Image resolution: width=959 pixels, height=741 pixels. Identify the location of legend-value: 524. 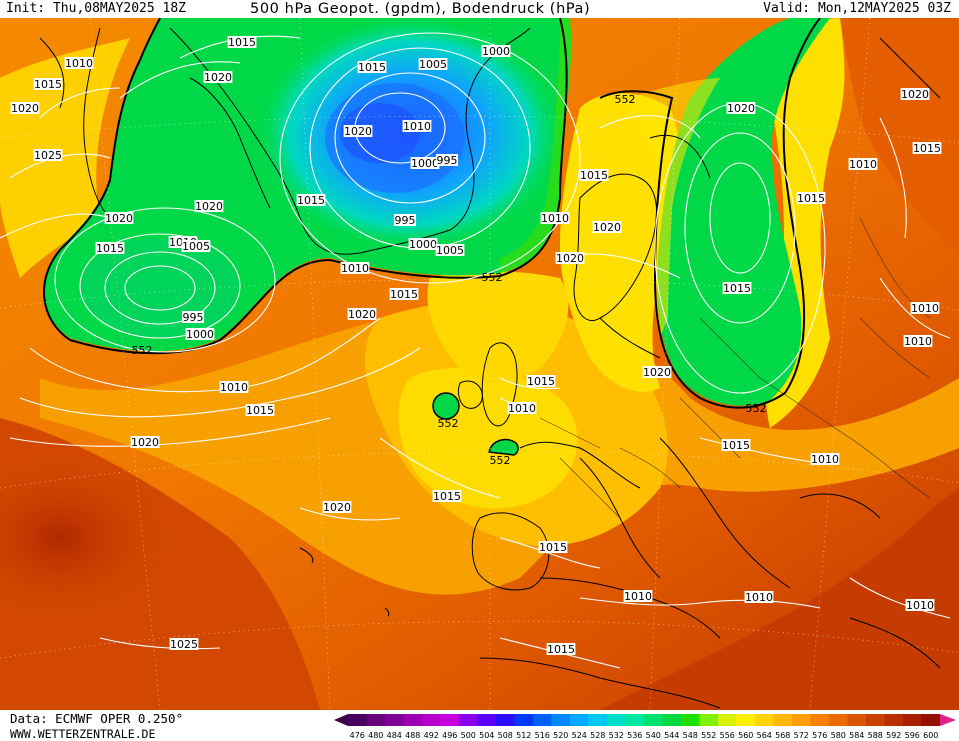
(579, 735).